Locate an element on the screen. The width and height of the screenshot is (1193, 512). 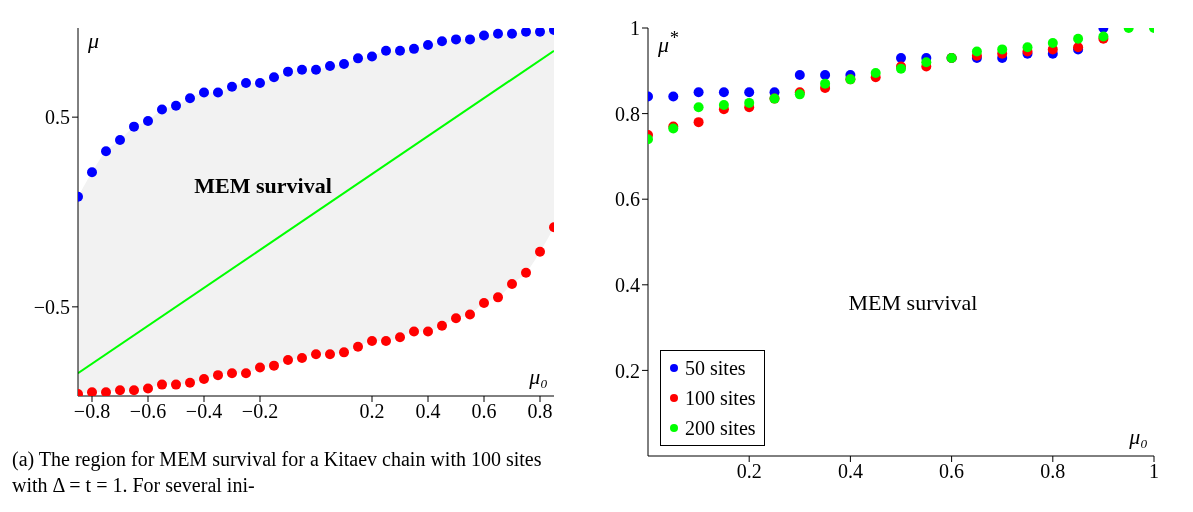
x-tick-label: −0.4 is located at coordinates (204, 411).